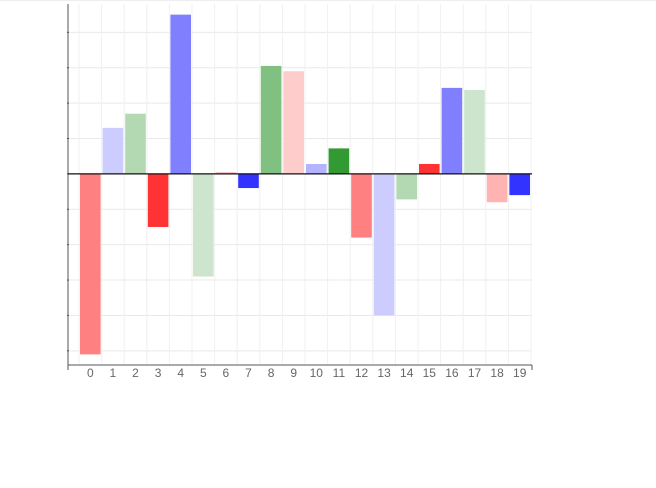  What do you see at coordinates (452, 373) in the screenshot?
I see `x-tick-label: 16` at bounding box center [452, 373].